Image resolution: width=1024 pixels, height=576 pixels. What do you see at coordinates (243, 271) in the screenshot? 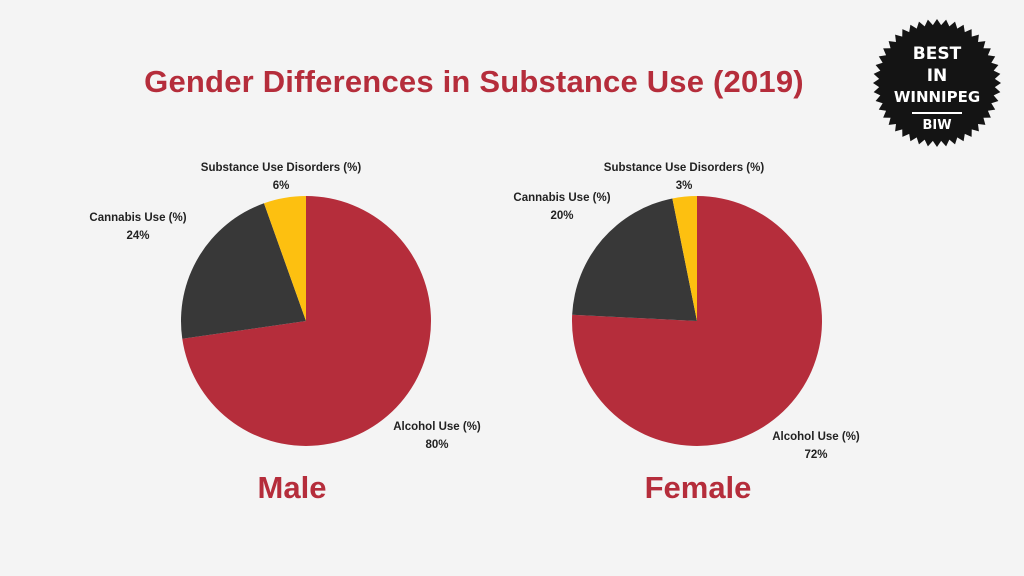
I see `male-cannabis-slice` at bounding box center [243, 271].